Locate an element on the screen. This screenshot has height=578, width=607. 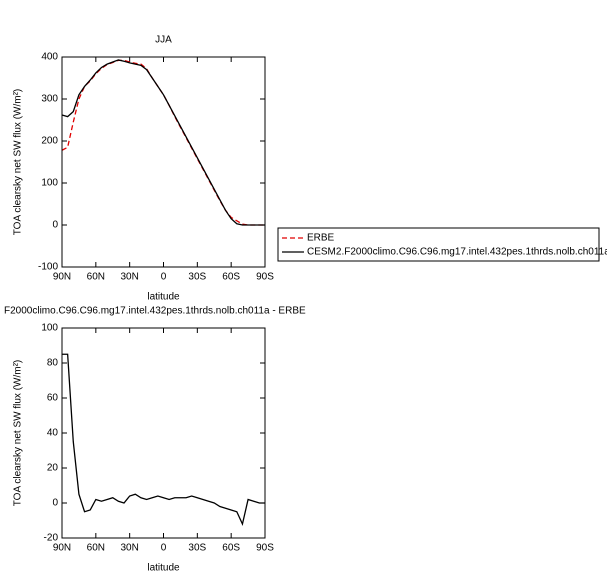
y-tick-label: 200 is located at coordinates (49, 141).